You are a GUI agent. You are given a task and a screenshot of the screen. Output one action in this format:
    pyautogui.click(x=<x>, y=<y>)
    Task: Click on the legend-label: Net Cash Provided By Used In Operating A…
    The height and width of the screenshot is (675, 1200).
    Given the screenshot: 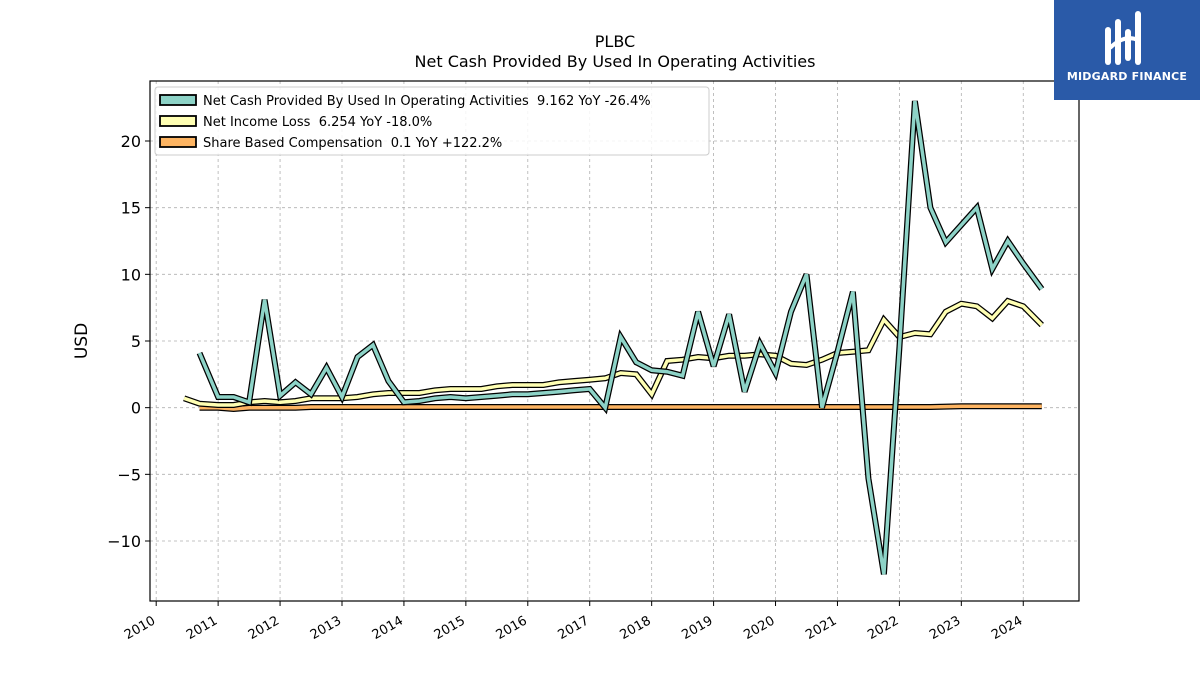 What is the action you would take?
    pyautogui.click(x=427, y=101)
    